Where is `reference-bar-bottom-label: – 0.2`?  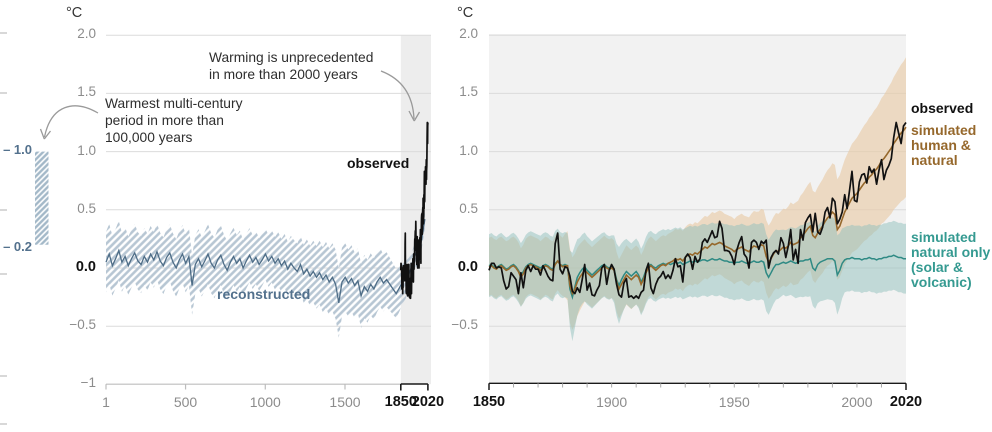 reference-bar-bottom-label: – 0.2 is located at coordinates (17, 246).